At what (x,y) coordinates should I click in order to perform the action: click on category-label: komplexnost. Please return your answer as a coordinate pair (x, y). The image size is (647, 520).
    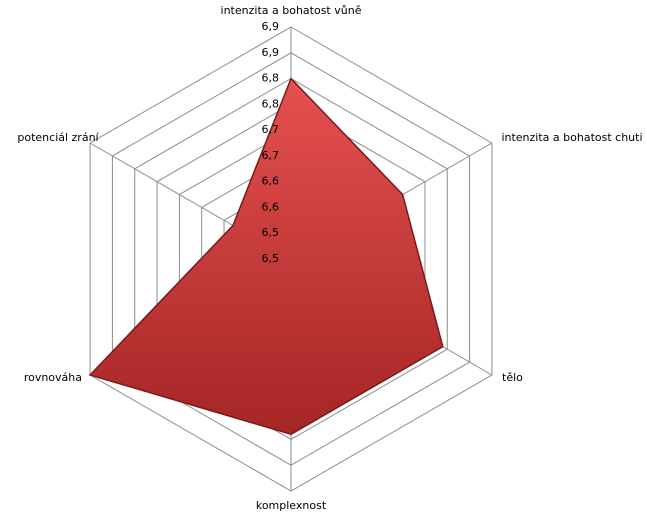
    Looking at the image, I should click on (291, 505).